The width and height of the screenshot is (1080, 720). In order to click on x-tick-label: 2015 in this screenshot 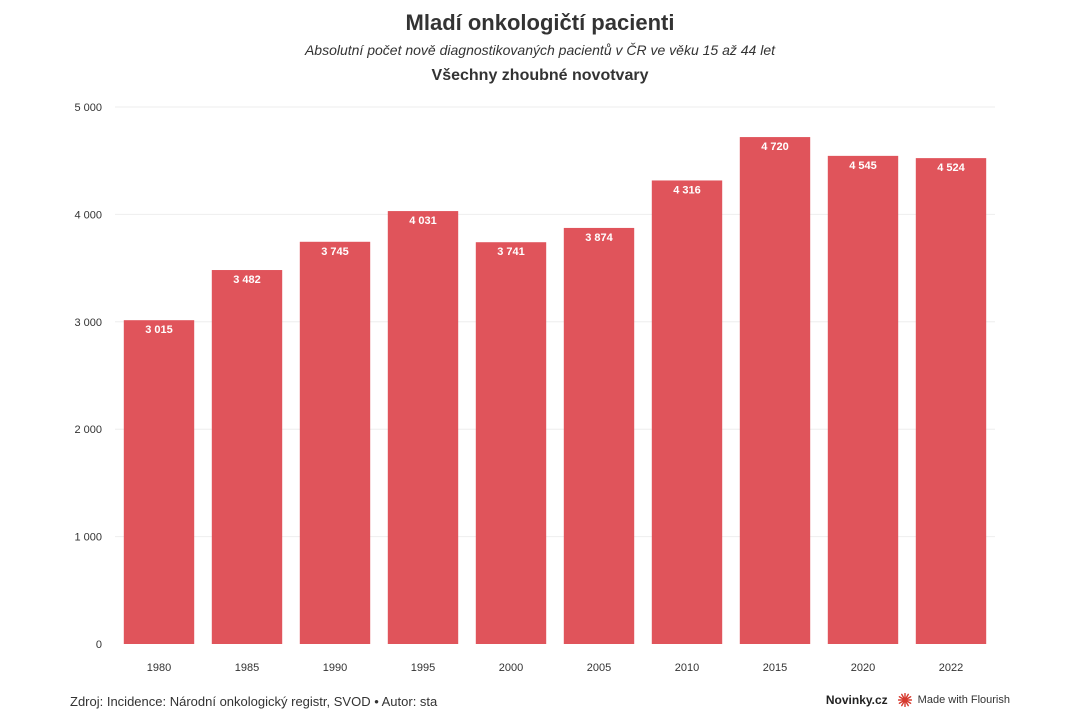, I will do `click(775, 668)`.